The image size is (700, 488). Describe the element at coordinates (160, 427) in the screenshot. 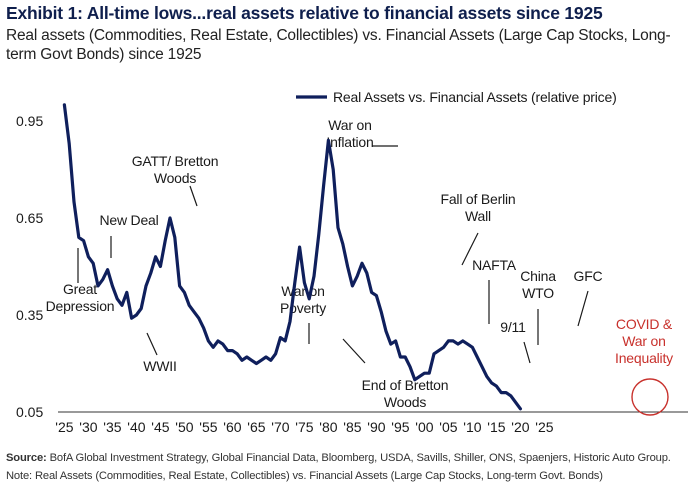

I see `x-tick-label: '45` at that location.